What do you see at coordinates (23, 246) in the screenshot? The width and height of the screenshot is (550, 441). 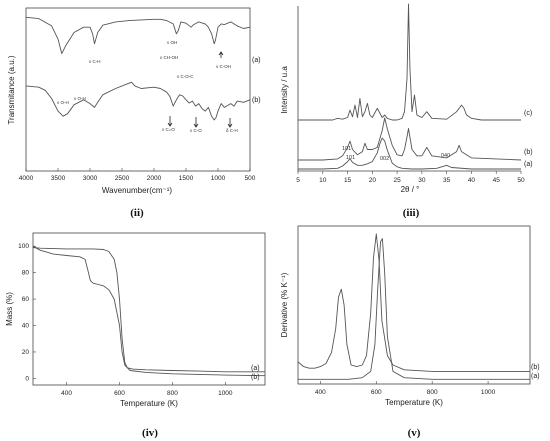 I see `tga-y-tick-label: 100` at bounding box center [23, 246].